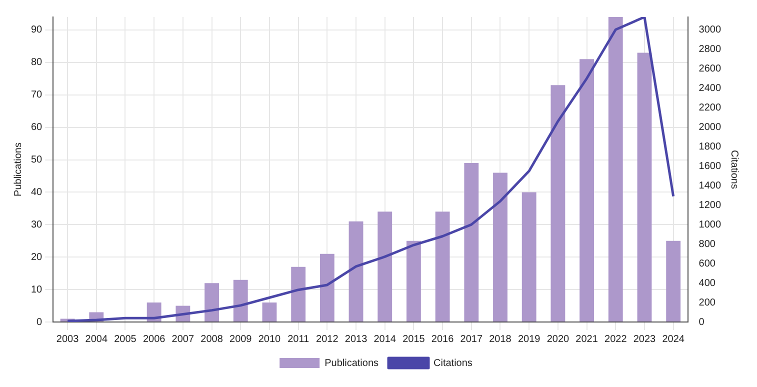 The height and width of the screenshot is (387, 757). Describe the element at coordinates (442, 339) in the screenshot. I see `x-tick-label: 2016` at that location.